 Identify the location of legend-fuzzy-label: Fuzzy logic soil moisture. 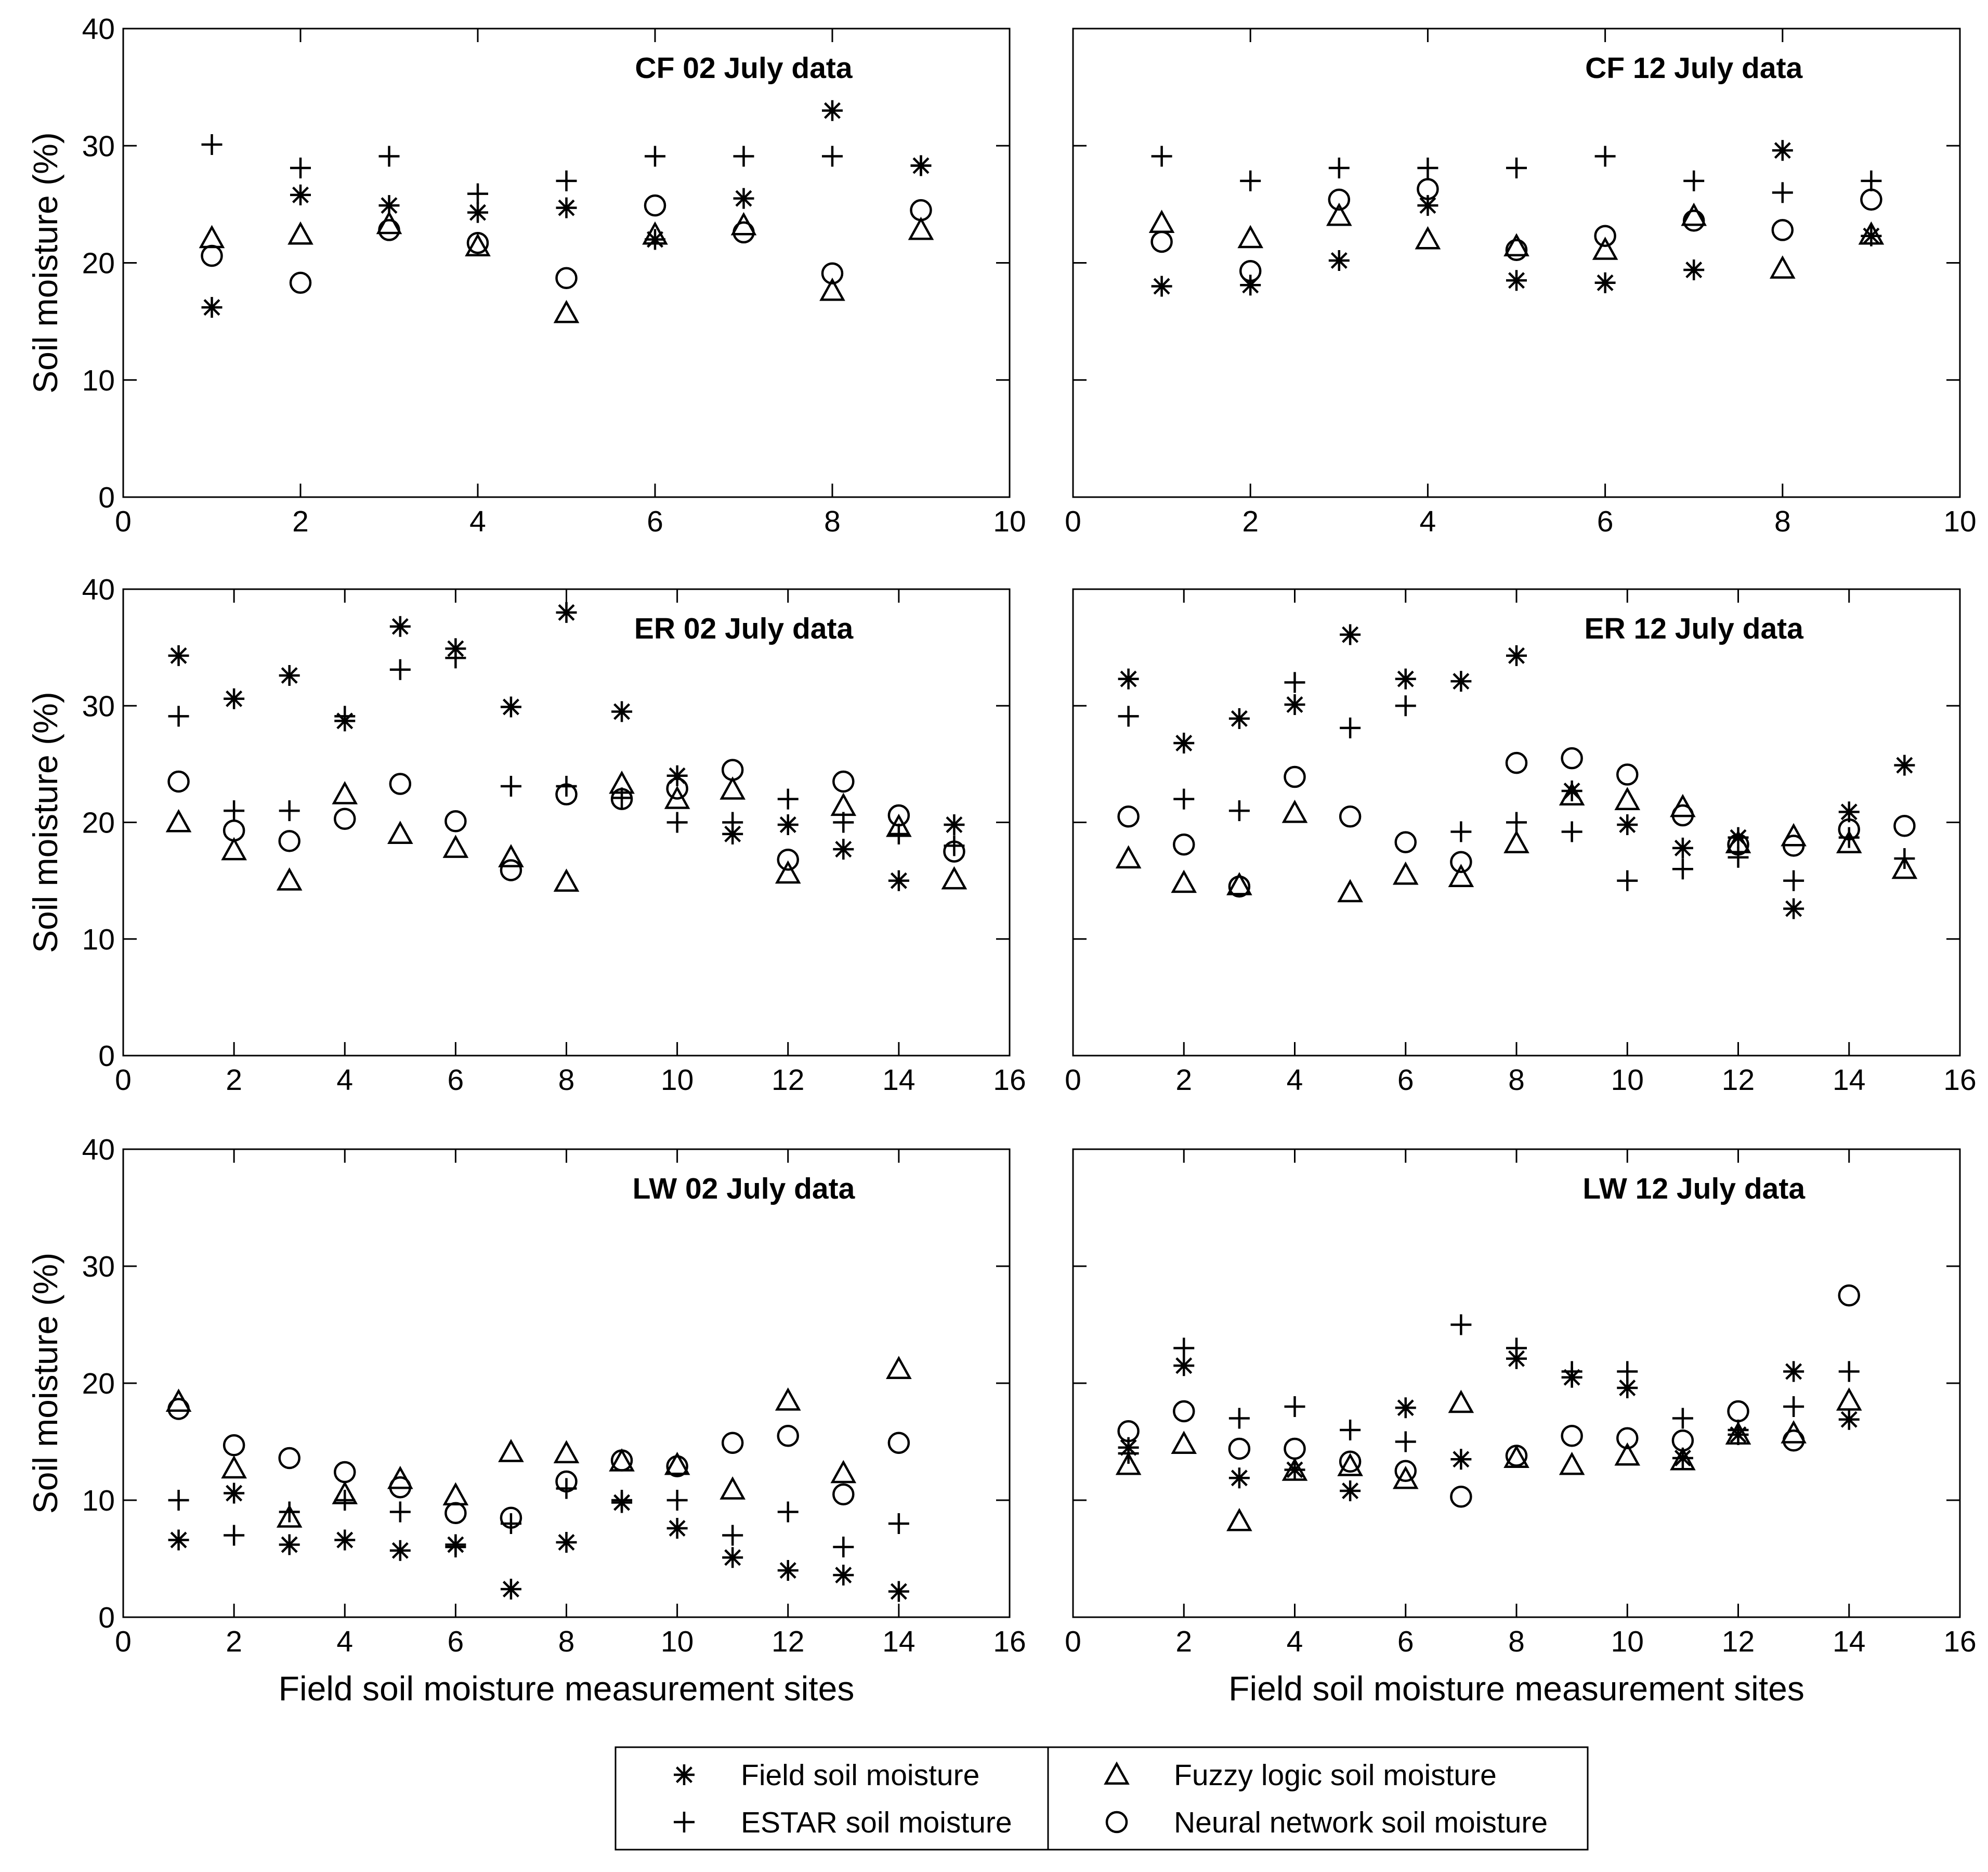
(1335, 1776).